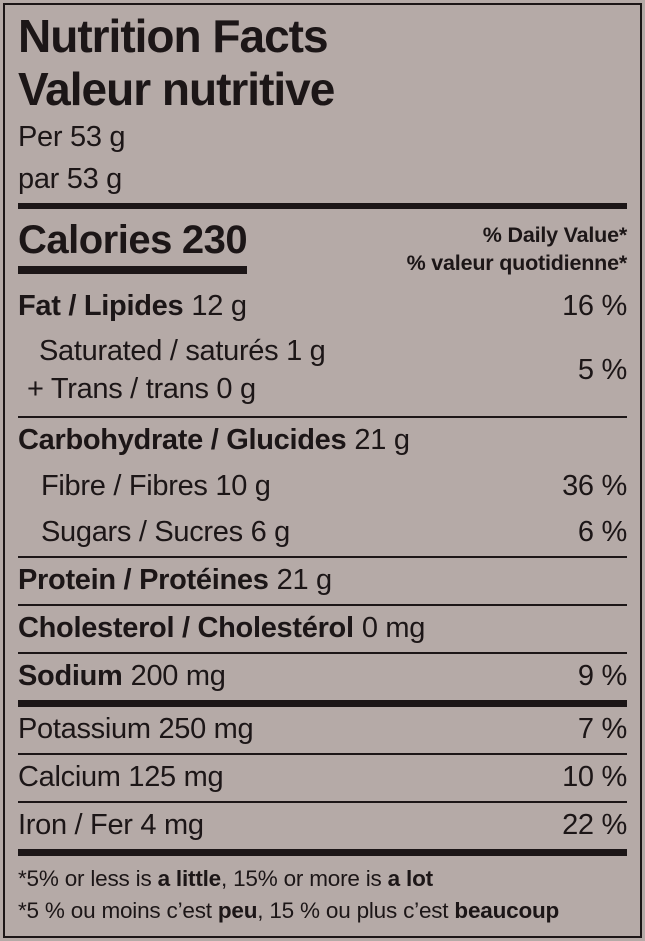  Describe the element at coordinates (121, 777) in the screenshot. I see `nutrient-name: Calcium 125 mg` at that location.